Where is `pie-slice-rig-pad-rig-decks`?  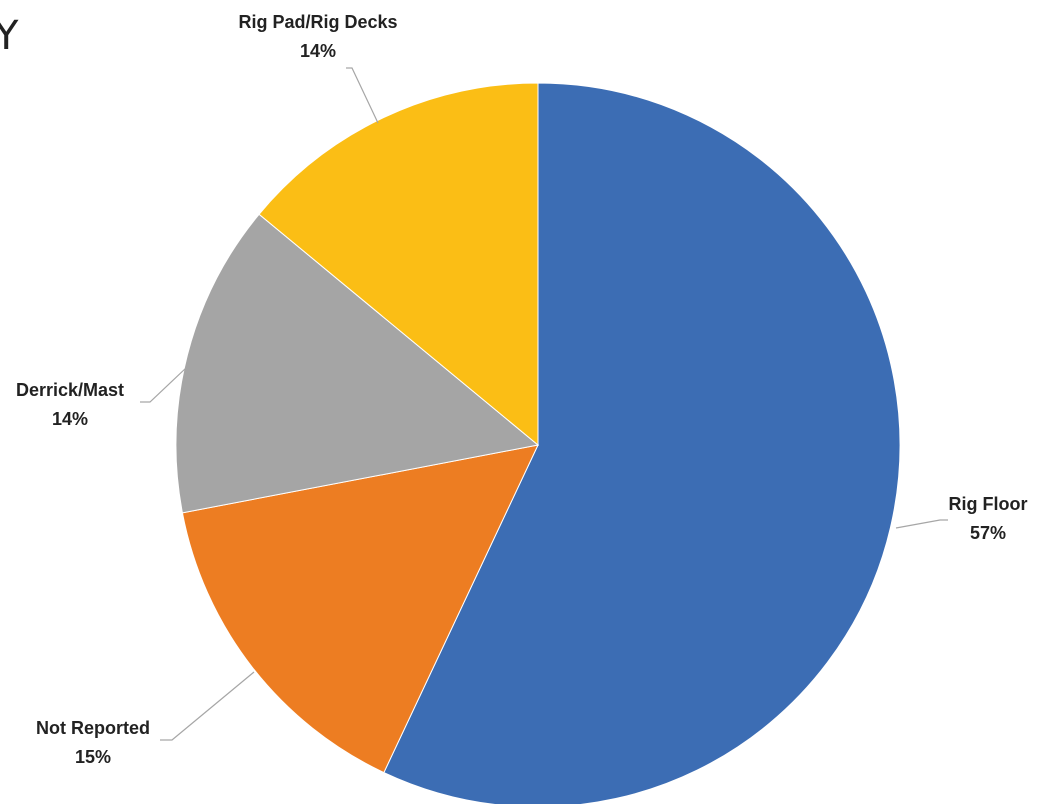 pie-slice-rig-pad-rig-decks is located at coordinates (398, 264).